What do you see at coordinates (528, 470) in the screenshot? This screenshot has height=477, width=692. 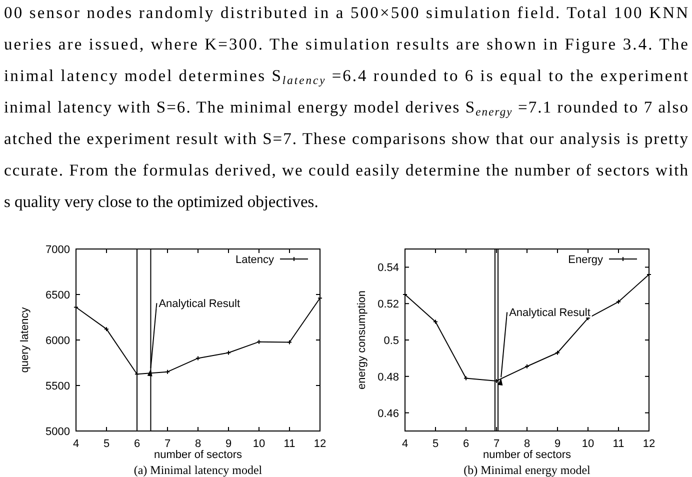 I see `text: (b) Minimal energy model` at bounding box center [528, 470].